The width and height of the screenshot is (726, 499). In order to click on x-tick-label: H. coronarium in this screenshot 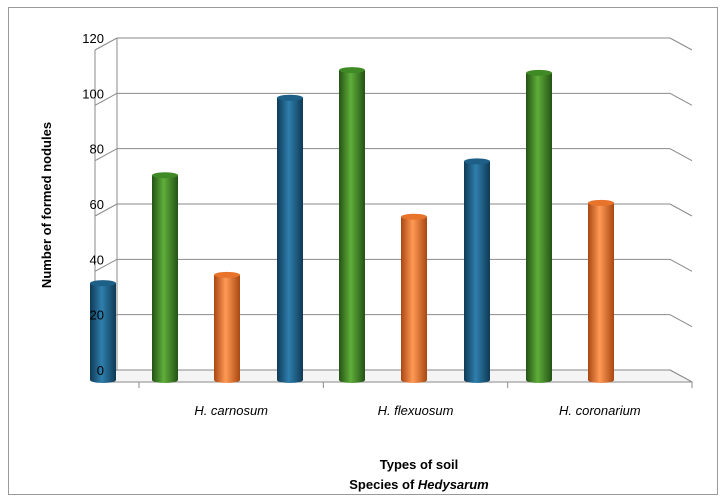, I will do `click(600, 410)`.